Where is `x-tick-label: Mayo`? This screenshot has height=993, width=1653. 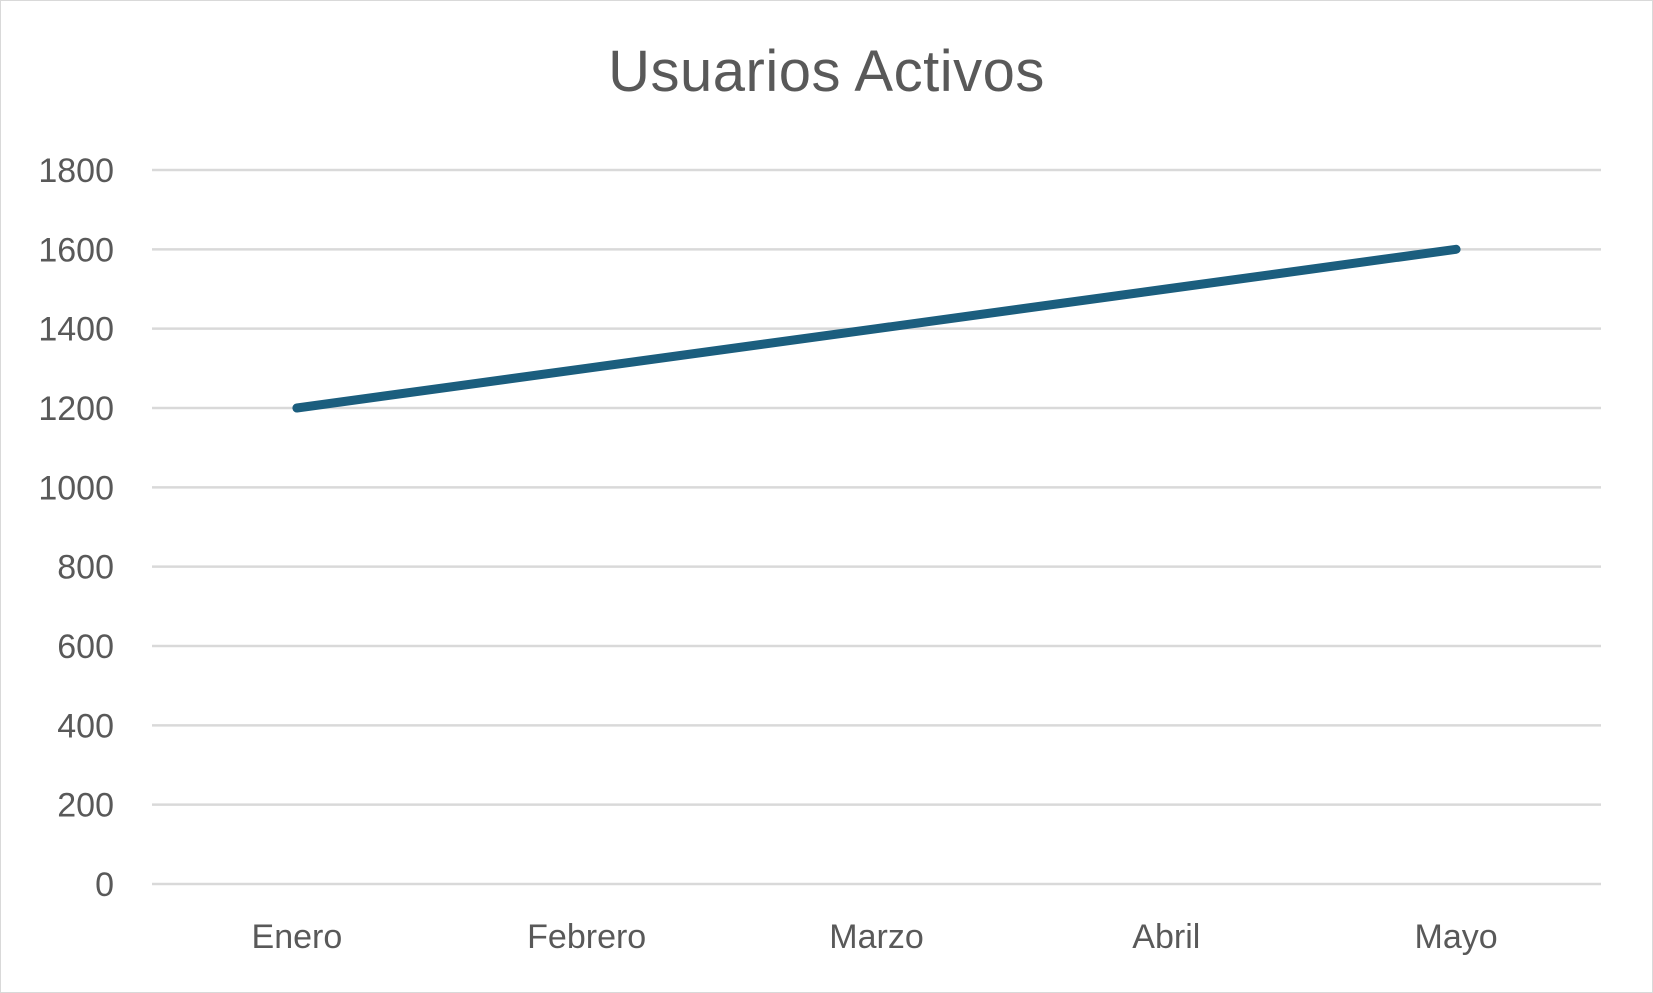 x-tick-label: Mayo is located at coordinates (1456, 937).